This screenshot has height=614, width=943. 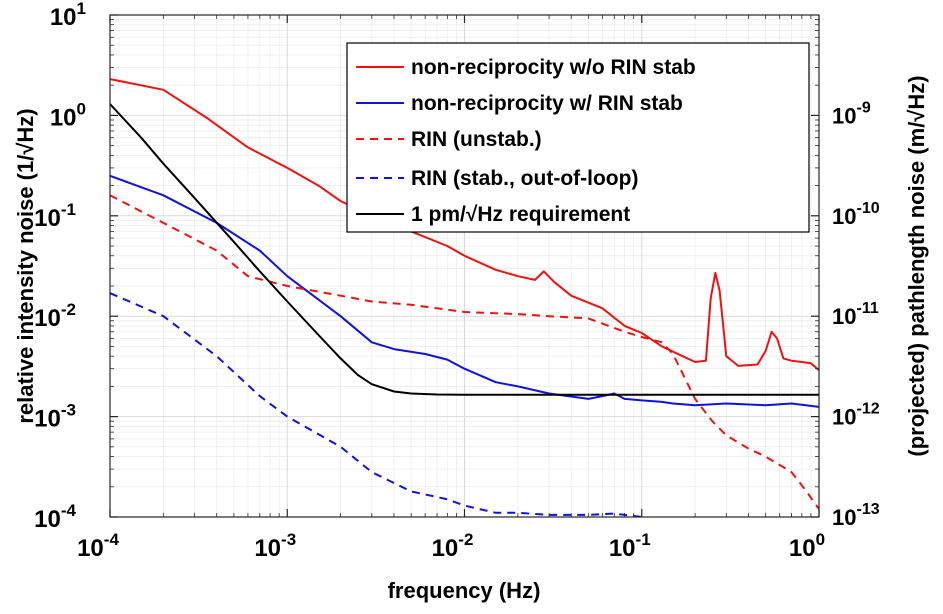 What do you see at coordinates (68, 115) in the screenshot?
I see `y-tick-label: 10⁰` at bounding box center [68, 115].